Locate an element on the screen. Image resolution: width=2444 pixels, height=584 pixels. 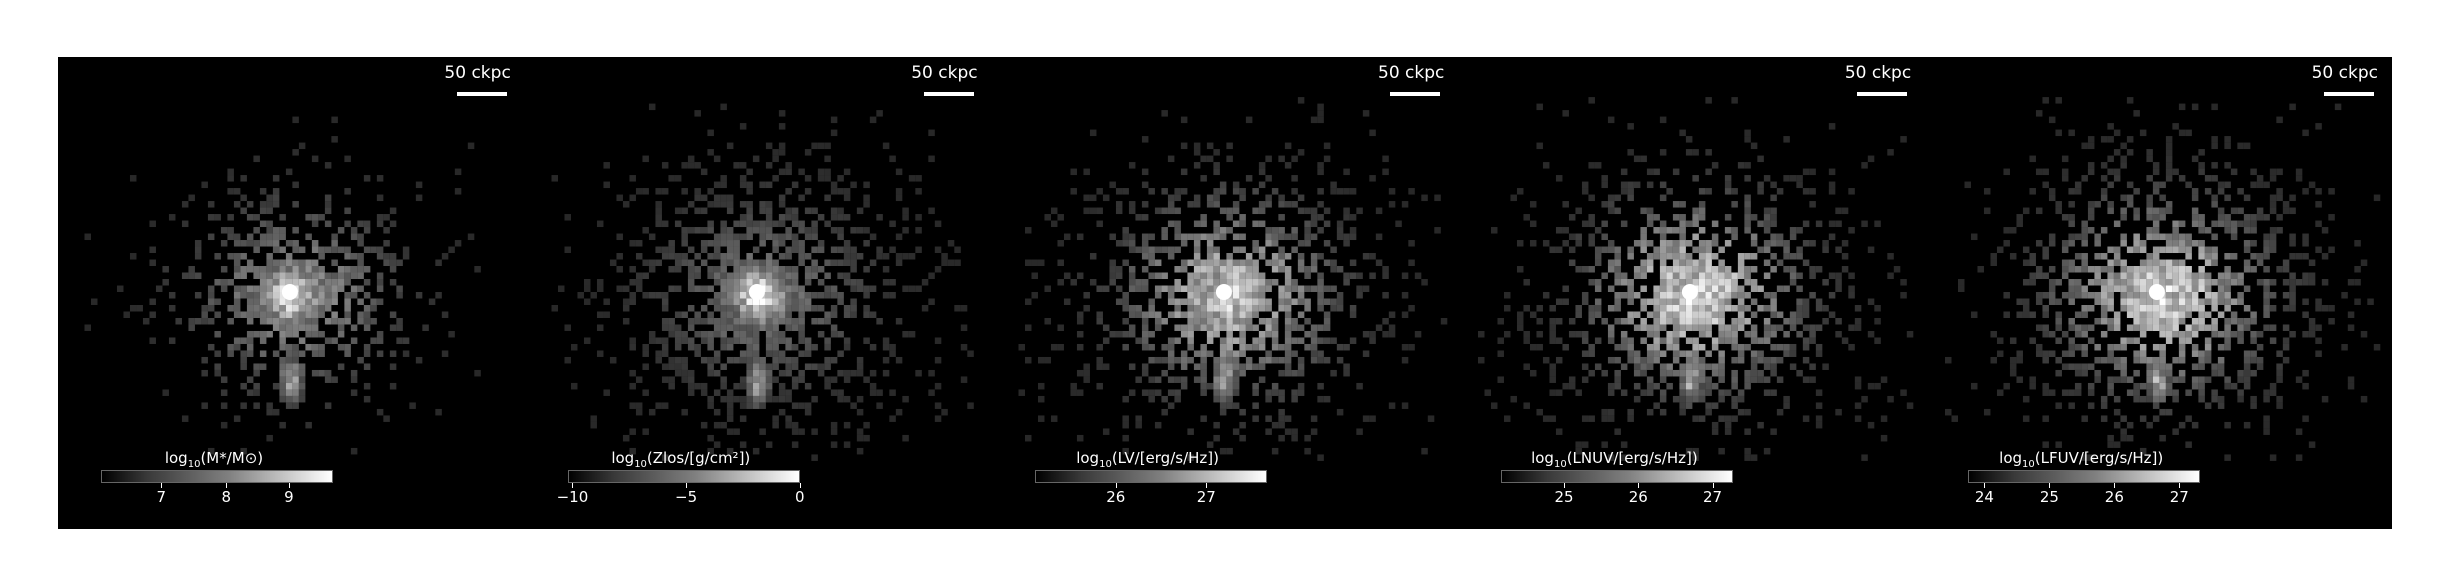
colorbar-title: log10(LV/[erg/s/Hz]) is located at coordinates (1147, 459).